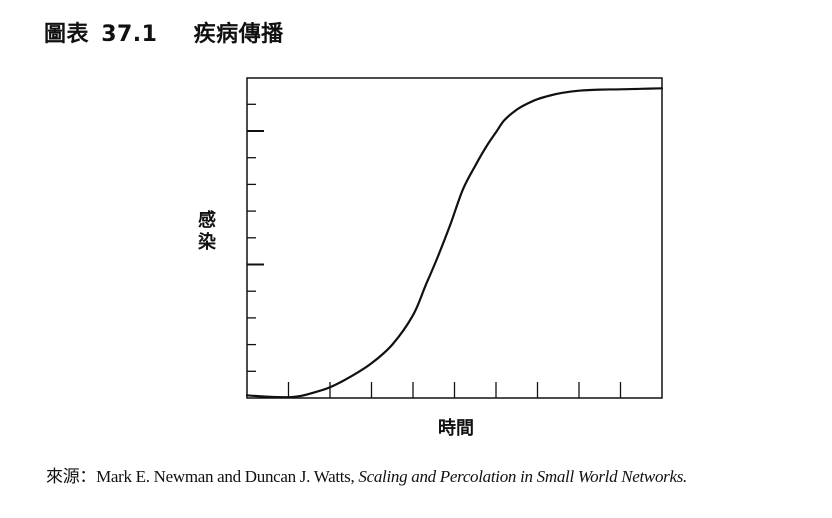 The width and height of the screenshot is (832, 518). I want to click on figure-title-text: 疾病傳播, so click(238, 34).